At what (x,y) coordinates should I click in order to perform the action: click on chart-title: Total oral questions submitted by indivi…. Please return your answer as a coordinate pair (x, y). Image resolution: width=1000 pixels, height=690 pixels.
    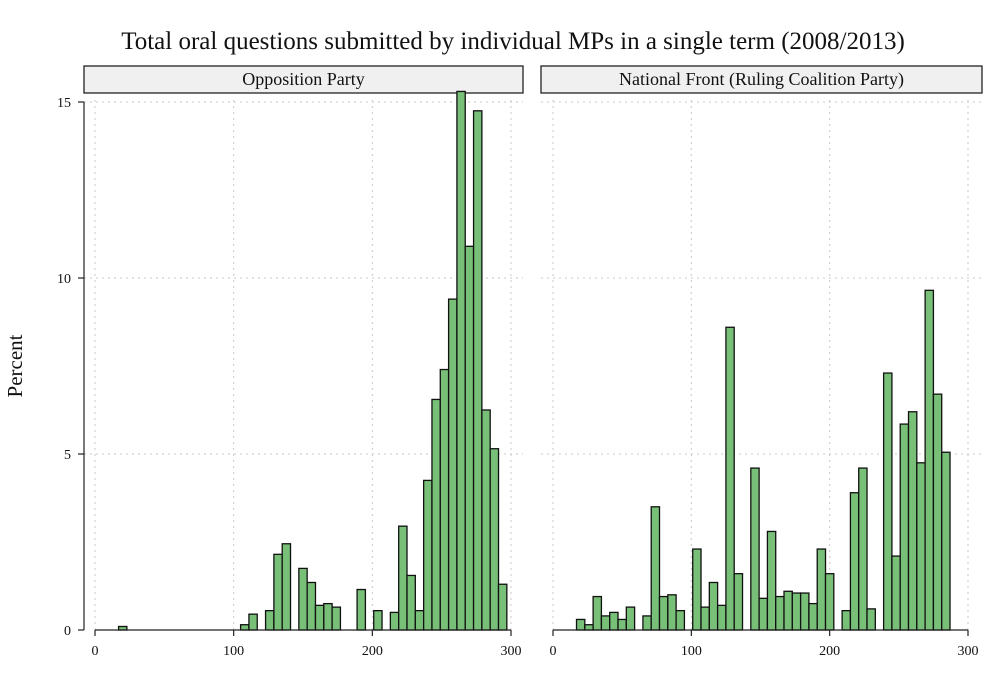
    Looking at the image, I should click on (513, 41).